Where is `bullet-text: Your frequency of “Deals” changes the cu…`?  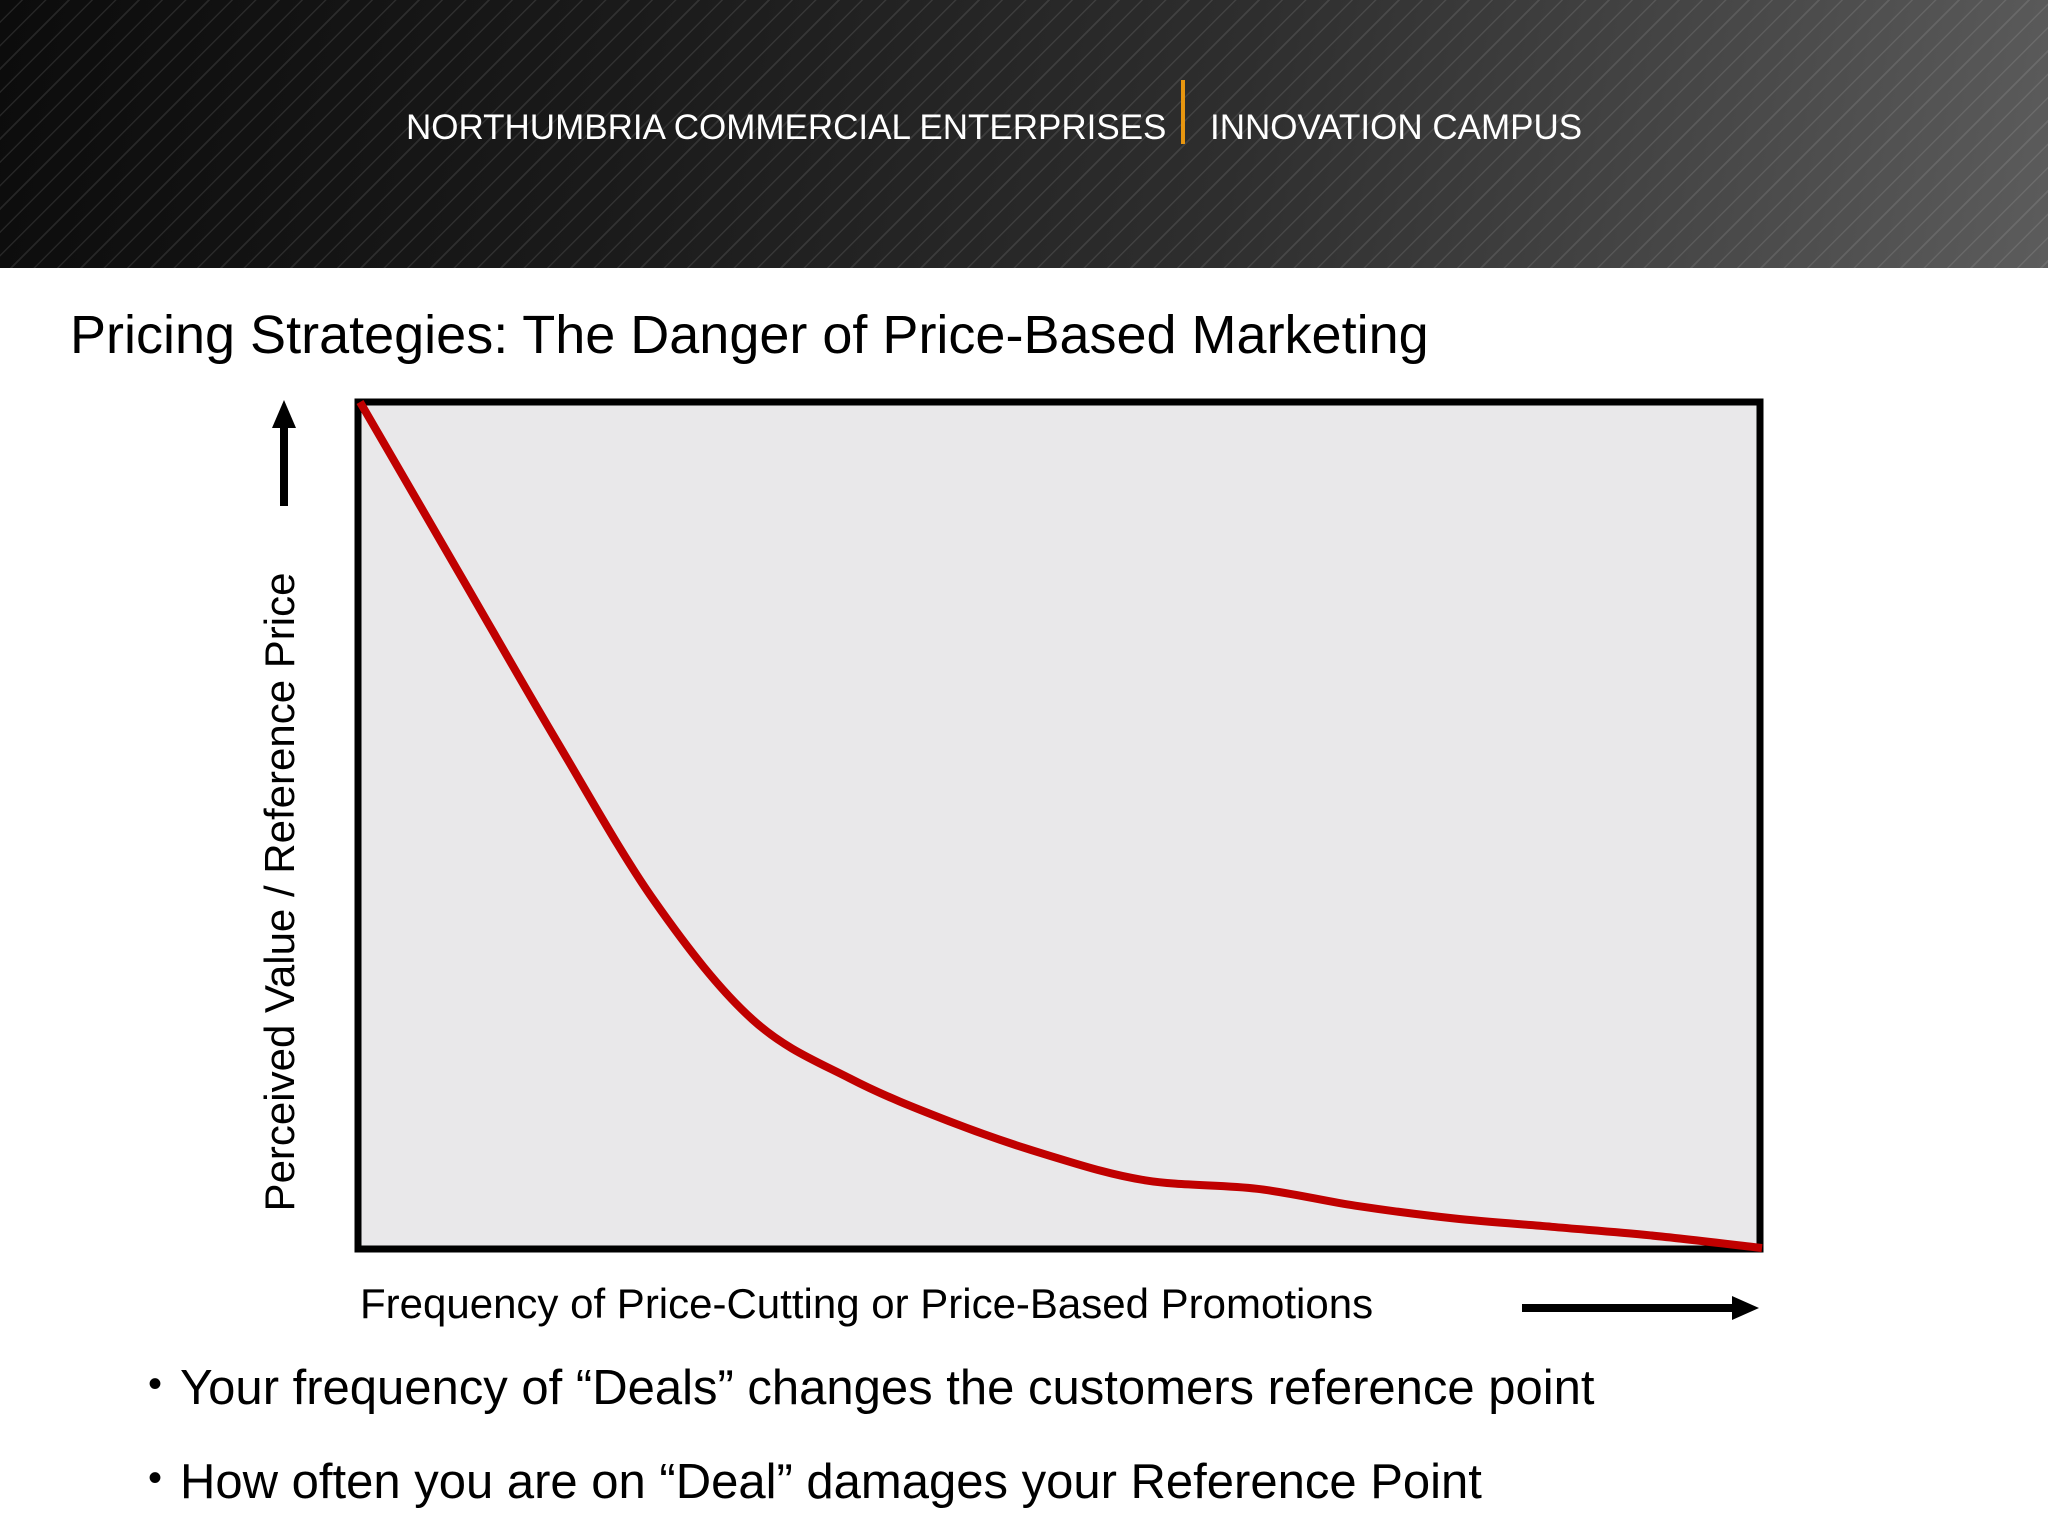
bullet-text: Your frequency of “Deals” changes the cu… is located at coordinates (887, 1388).